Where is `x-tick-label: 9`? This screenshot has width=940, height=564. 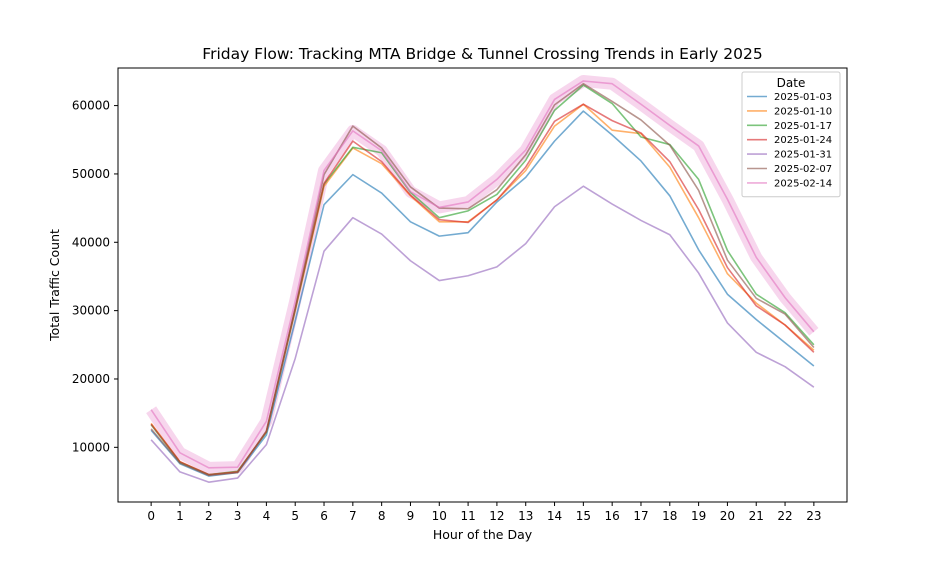 x-tick-label: 9 is located at coordinates (411, 516).